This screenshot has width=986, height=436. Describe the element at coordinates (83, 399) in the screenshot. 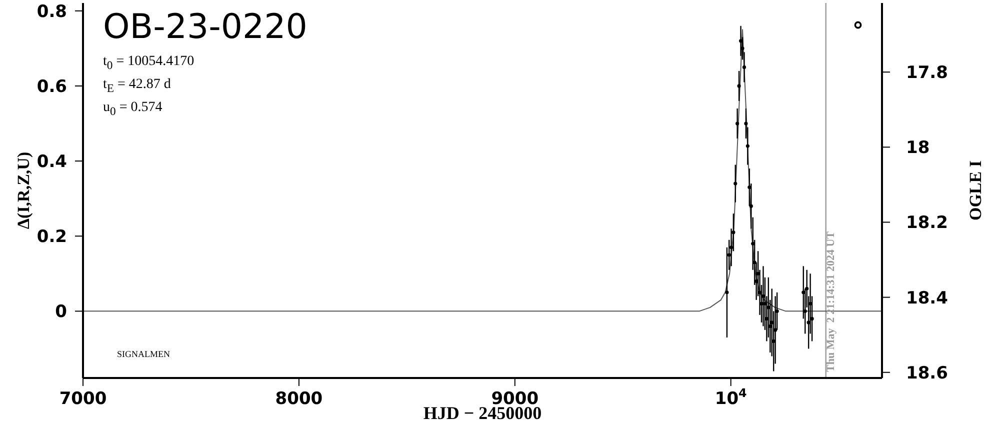

I see `x-tick-label: 7000` at that location.